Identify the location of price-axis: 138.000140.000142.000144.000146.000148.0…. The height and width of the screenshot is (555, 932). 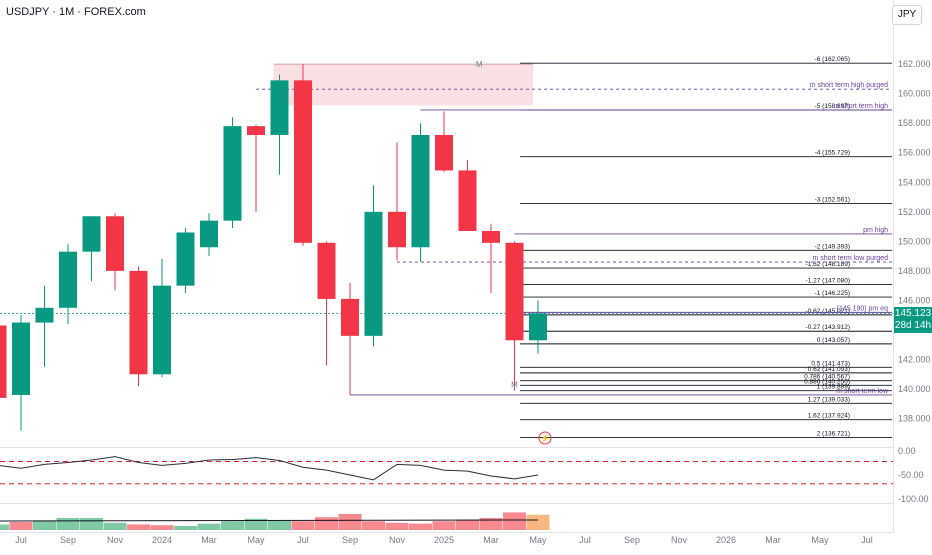
(914, 241).